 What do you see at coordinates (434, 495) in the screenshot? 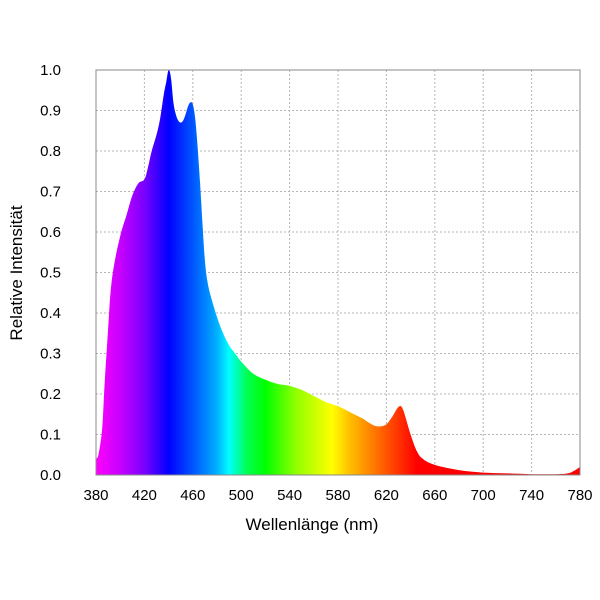
I see `x-tick-label: 660` at bounding box center [434, 495].